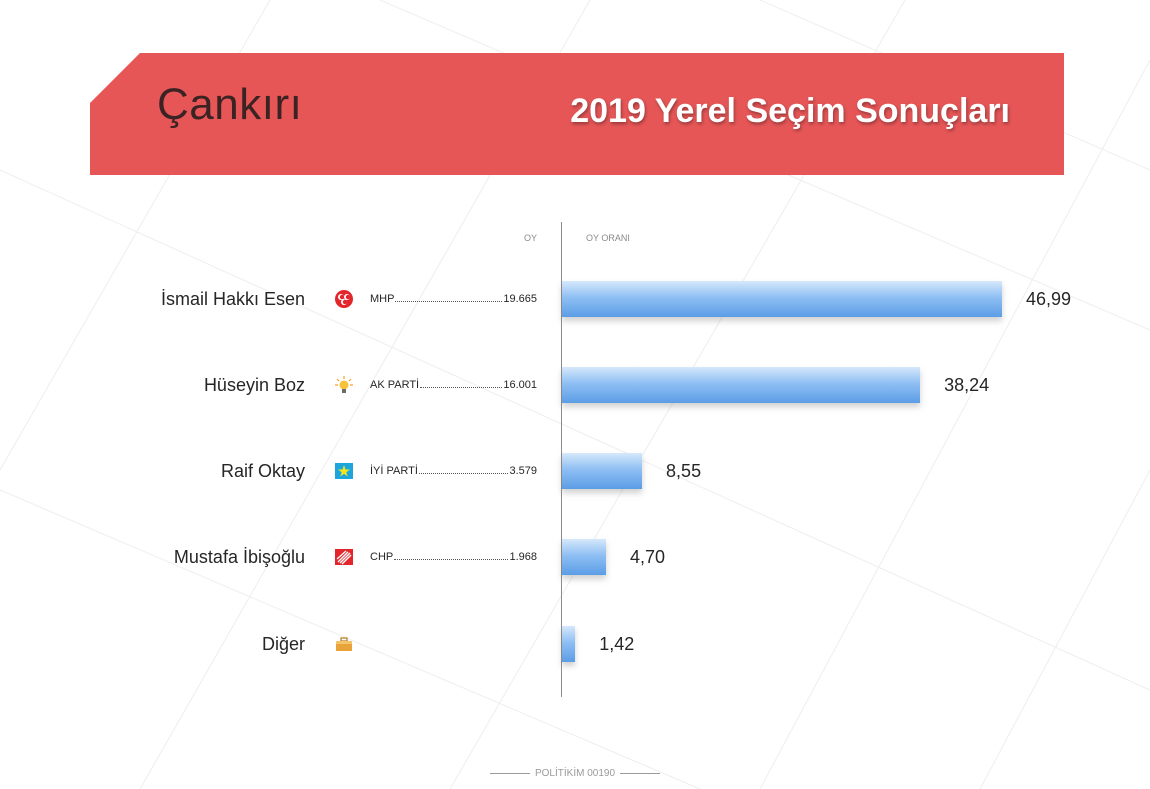  Describe the element at coordinates (453, 385) in the screenshot. I see `party-vote-line: AK PARTİ 16.001` at that location.